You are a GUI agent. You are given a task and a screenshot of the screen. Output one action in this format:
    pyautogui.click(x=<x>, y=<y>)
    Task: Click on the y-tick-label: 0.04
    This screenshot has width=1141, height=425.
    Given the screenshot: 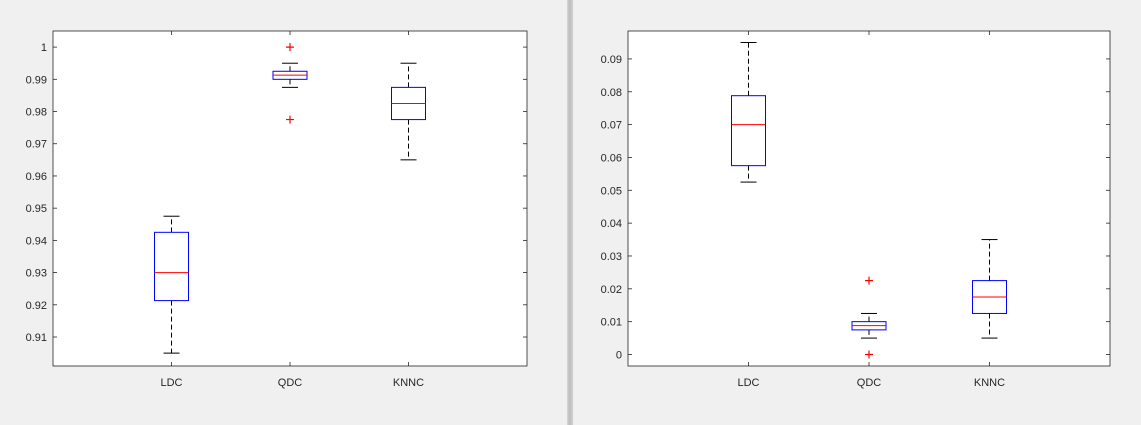 What is the action you would take?
    pyautogui.click(x=611, y=224)
    